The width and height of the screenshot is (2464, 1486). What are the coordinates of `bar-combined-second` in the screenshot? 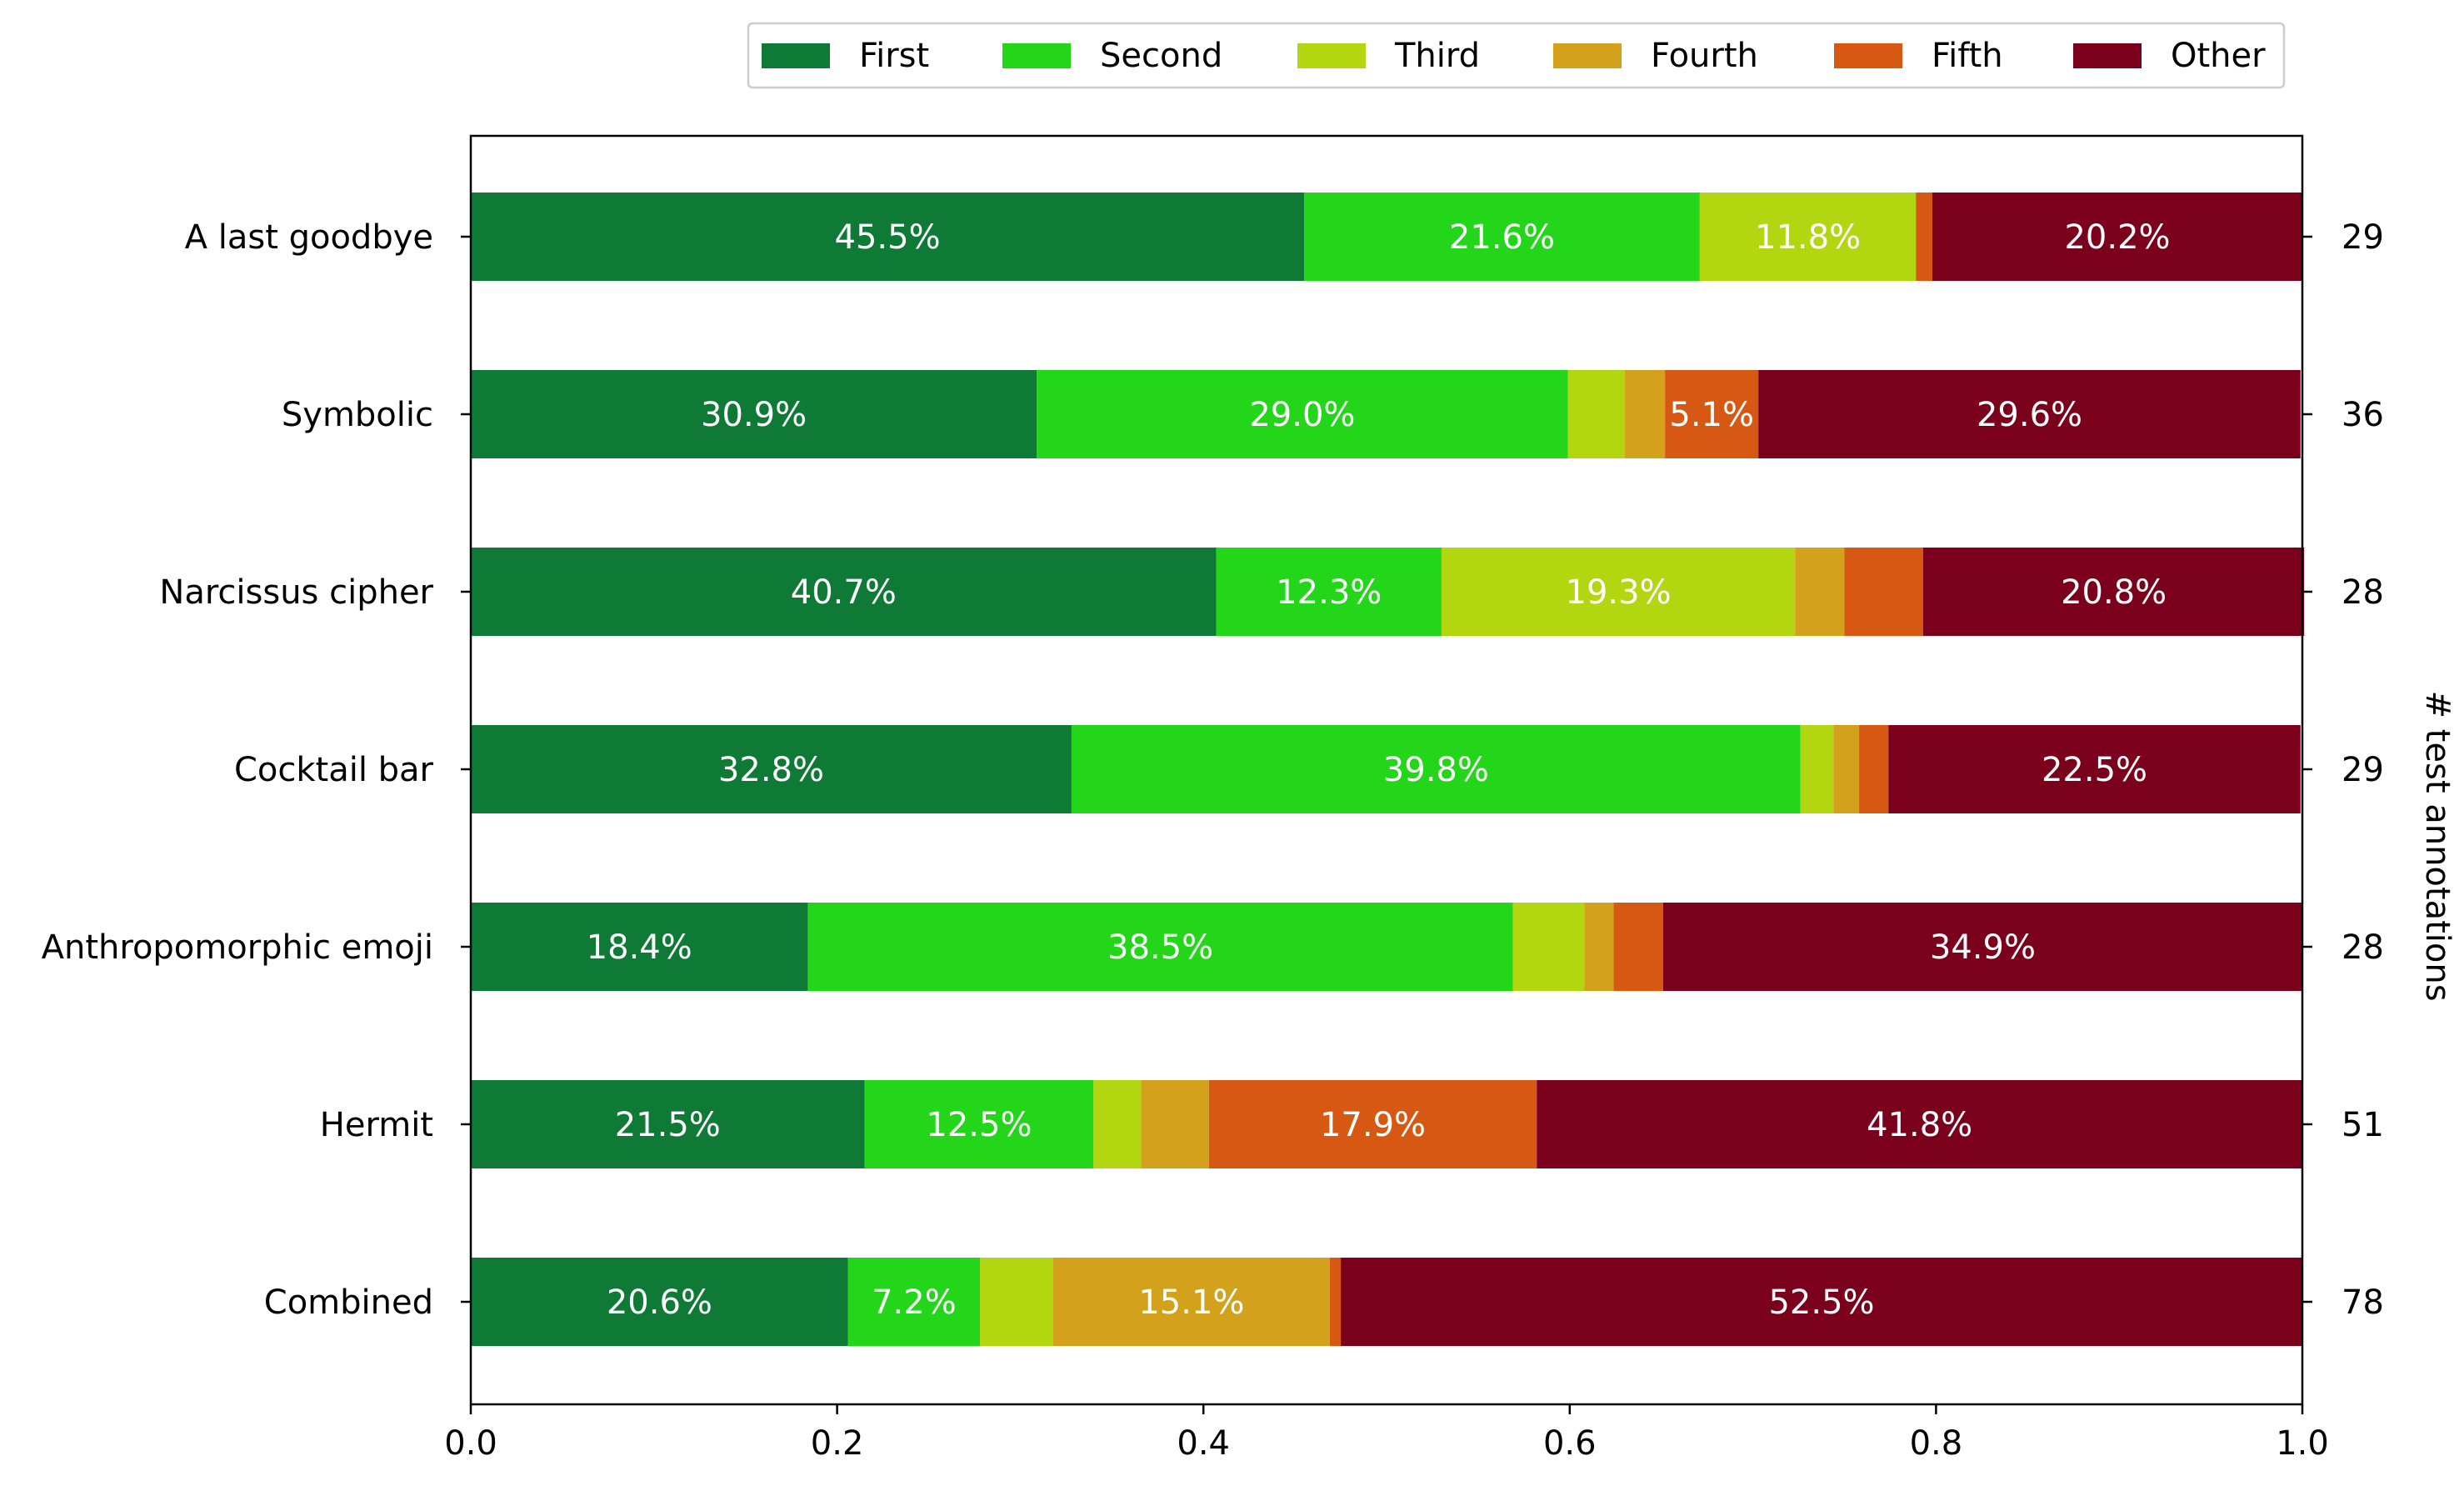 It's located at (914, 1302).